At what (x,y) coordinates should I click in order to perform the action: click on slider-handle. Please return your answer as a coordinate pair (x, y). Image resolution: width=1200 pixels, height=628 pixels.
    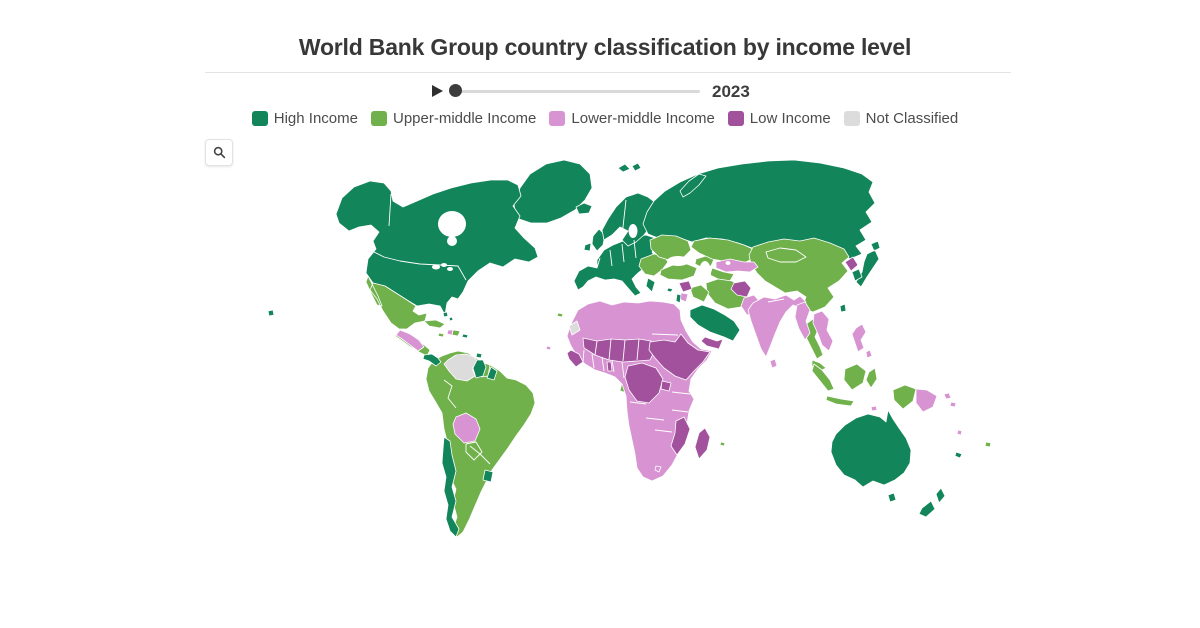
    Looking at the image, I should click on (455, 90).